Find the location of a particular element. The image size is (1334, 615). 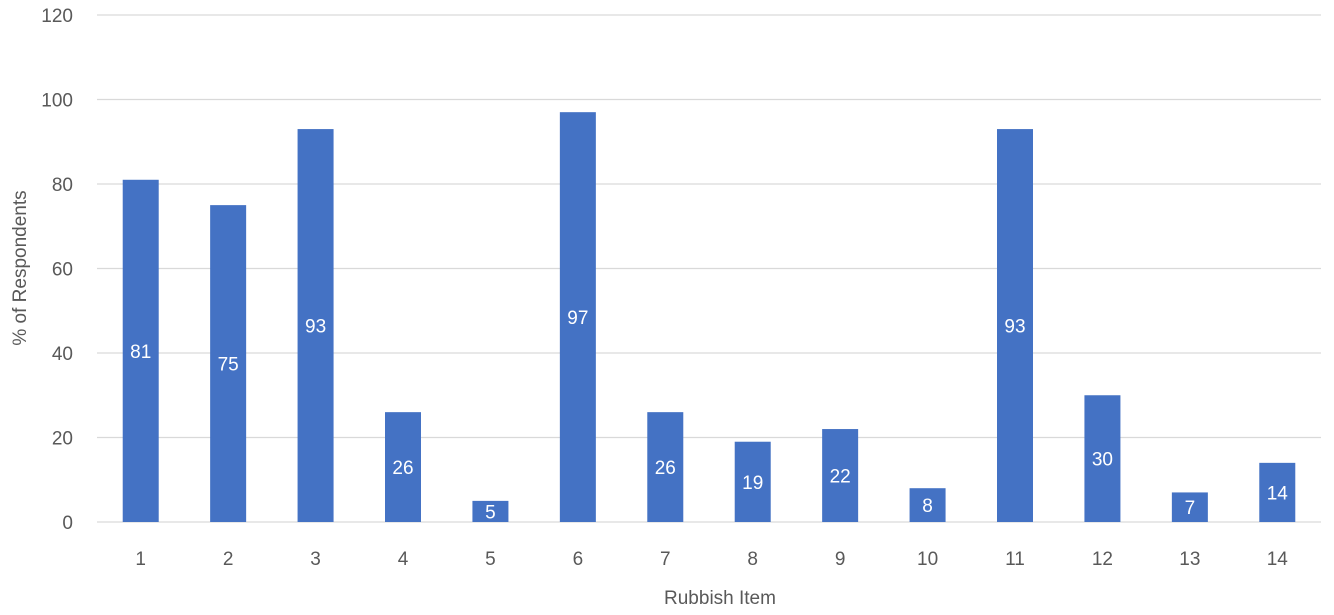

data-label: 75 is located at coordinates (228, 365).